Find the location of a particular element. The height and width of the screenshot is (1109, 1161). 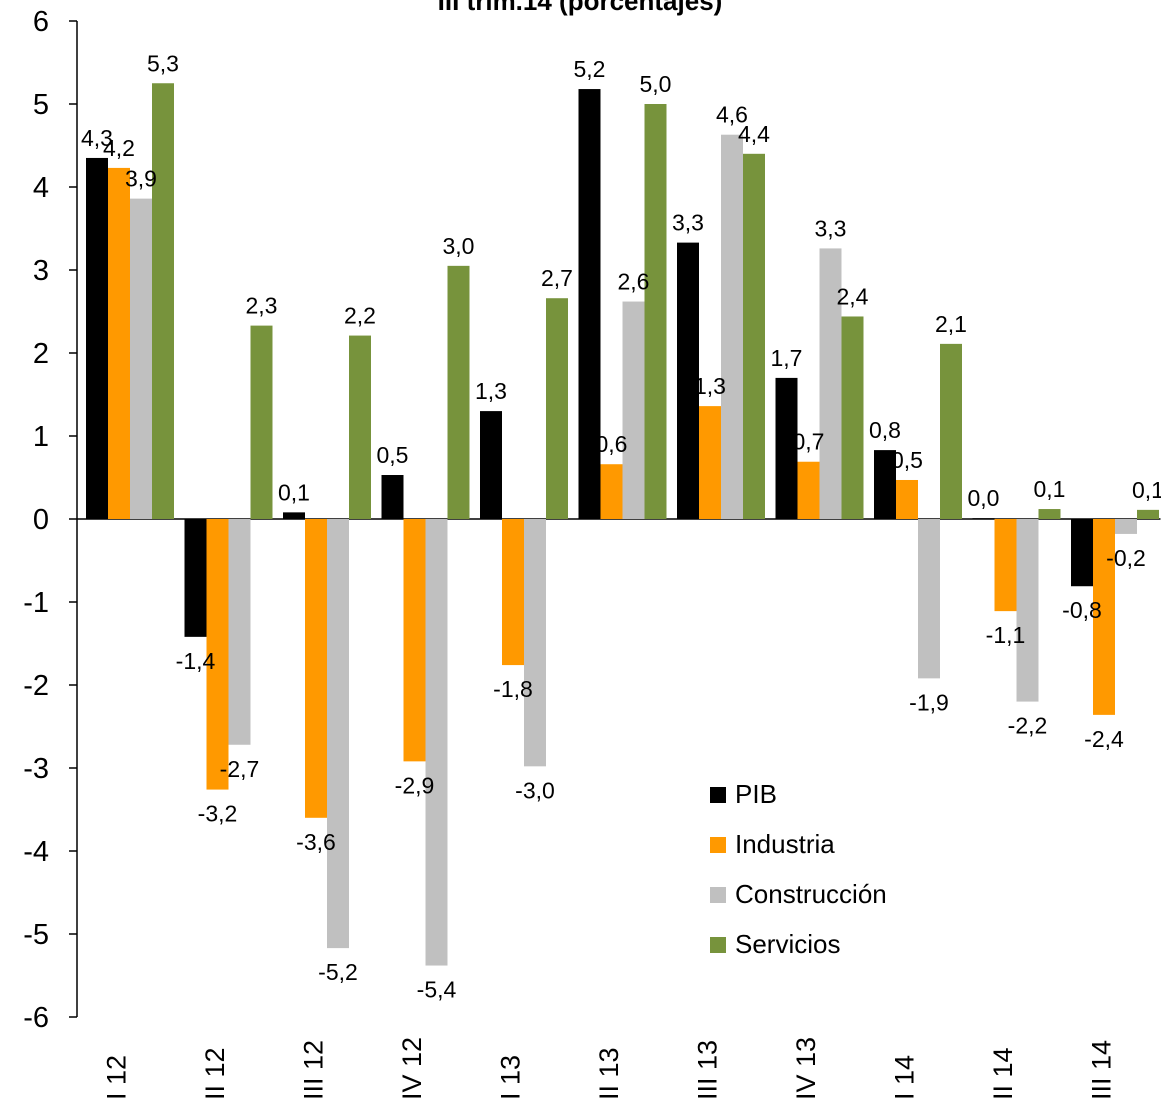

data-label: 2,1 is located at coordinates (951, 324).